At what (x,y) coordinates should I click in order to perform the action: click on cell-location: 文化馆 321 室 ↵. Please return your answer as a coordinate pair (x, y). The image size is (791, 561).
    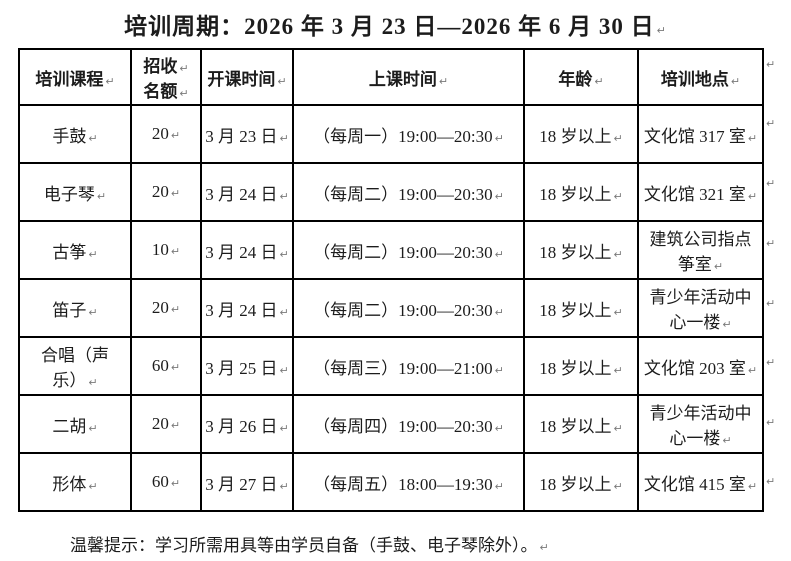
    Looking at the image, I should click on (700, 192).